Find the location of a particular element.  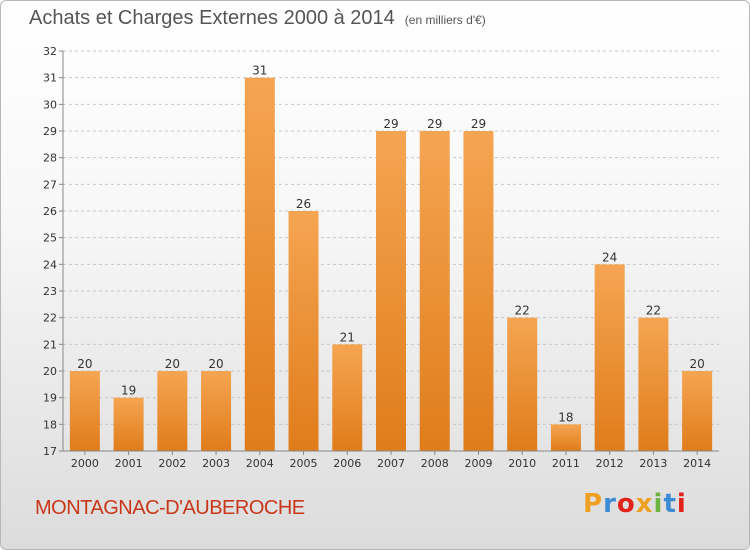

x-tick-label: 2012 is located at coordinates (610, 463).